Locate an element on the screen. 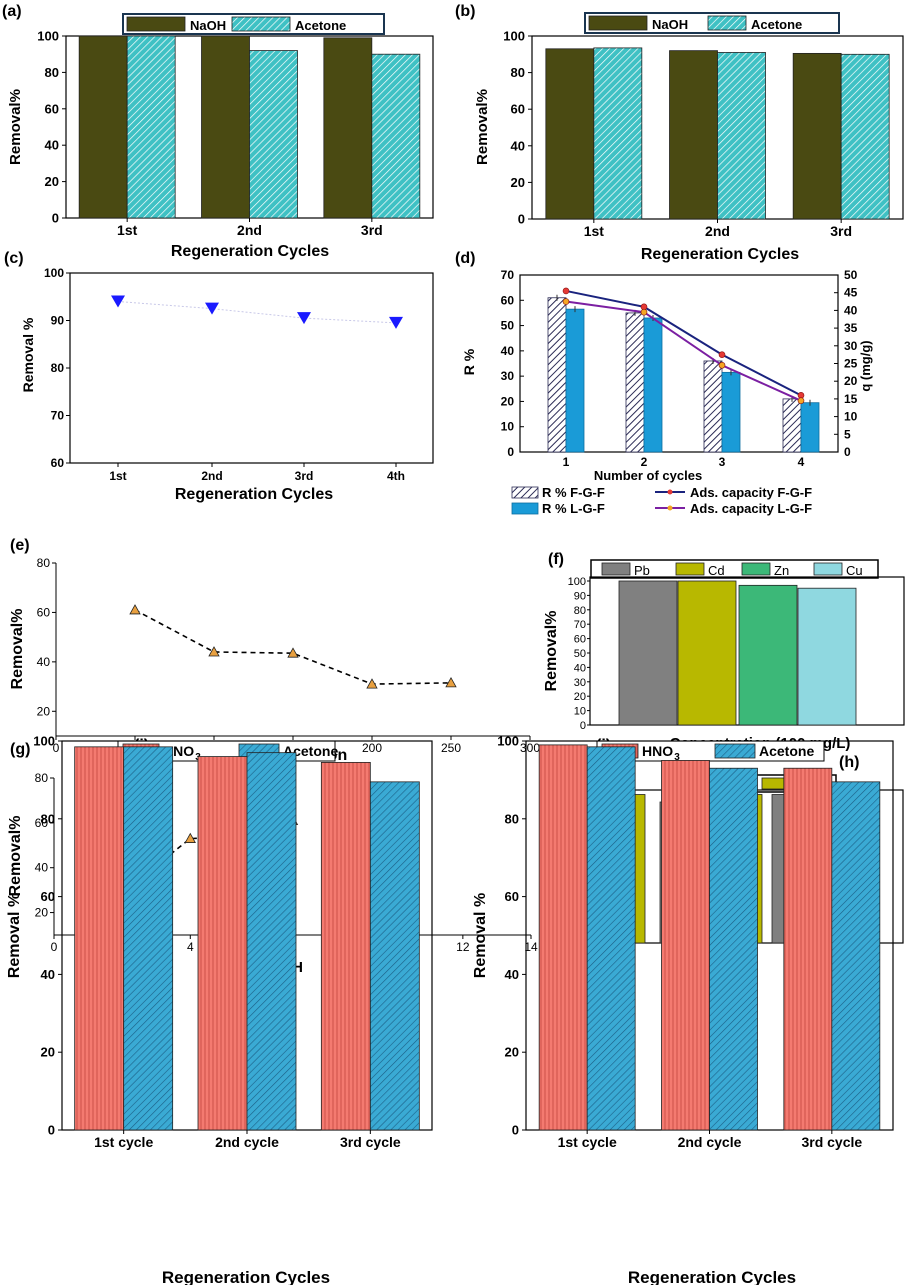 This screenshot has width=906, height=1285. bar-acetone-3rd-cycle is located at coordinates (394, 956).